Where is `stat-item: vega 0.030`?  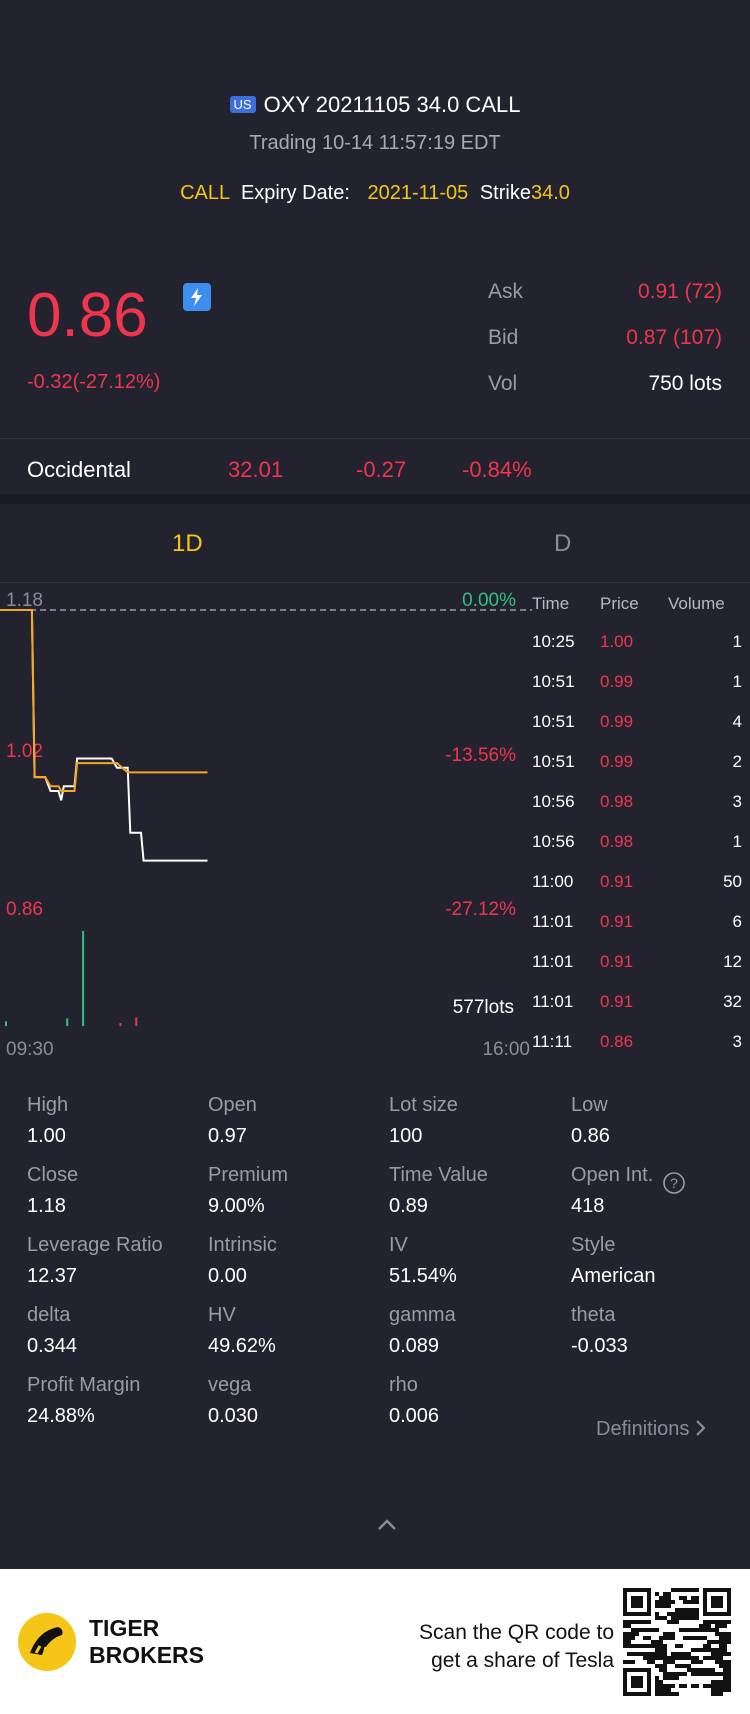 stat-item: vega 0.030 is located at coordinates (293, 1401).